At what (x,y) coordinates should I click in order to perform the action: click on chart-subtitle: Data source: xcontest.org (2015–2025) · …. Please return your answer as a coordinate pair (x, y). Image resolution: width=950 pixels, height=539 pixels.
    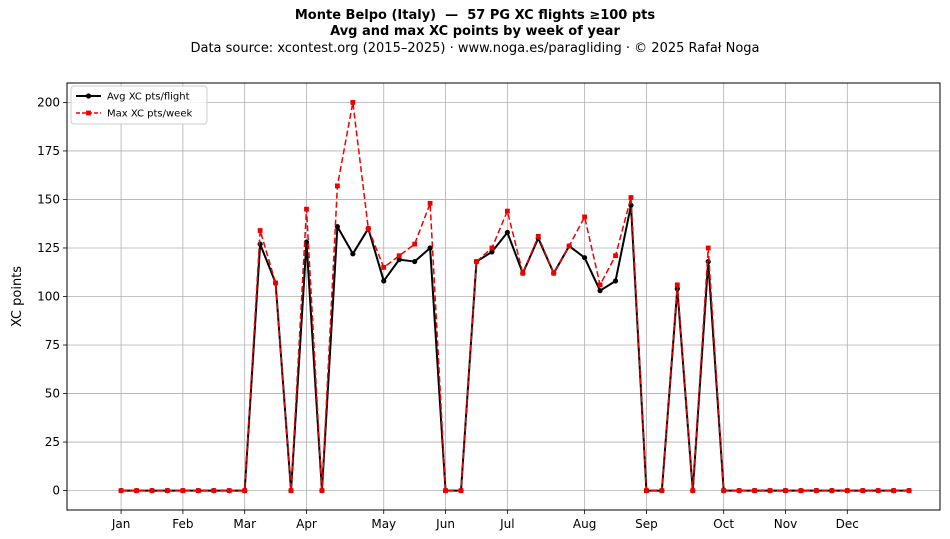
    Looking at the image, I should click on (475, 48).